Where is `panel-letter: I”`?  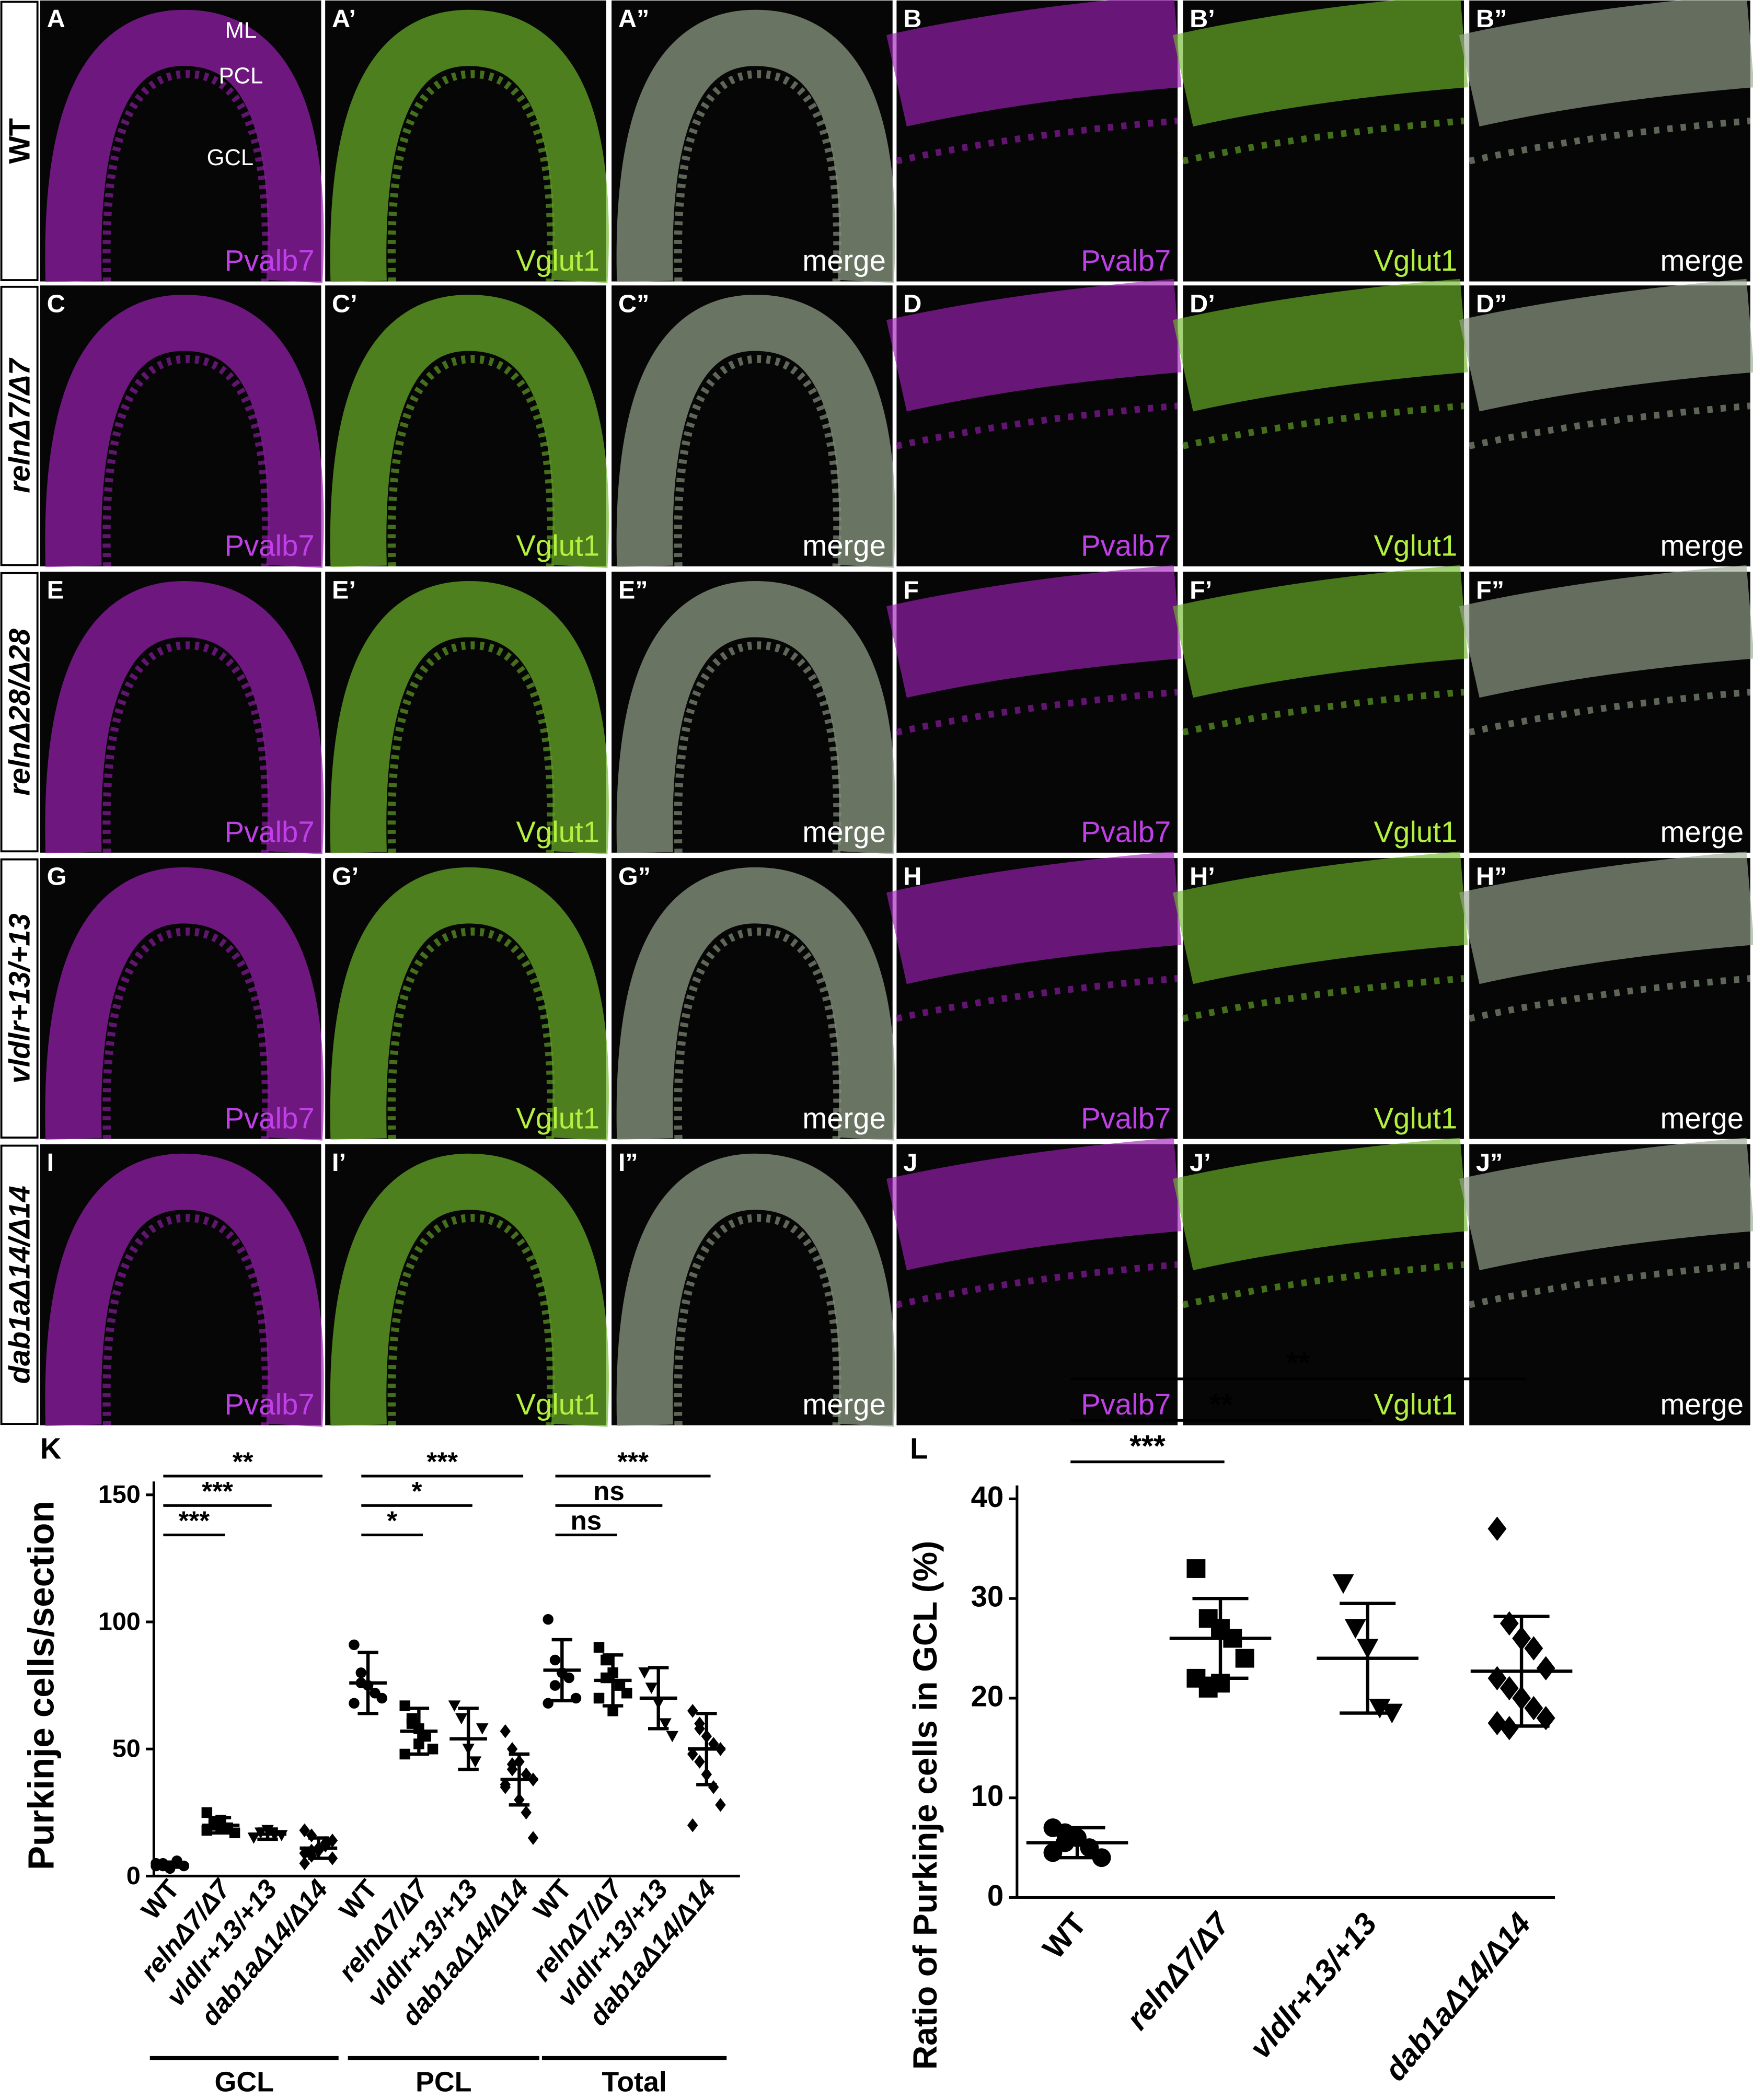 panel-letter: I” is located at coordinates (628, 1162).